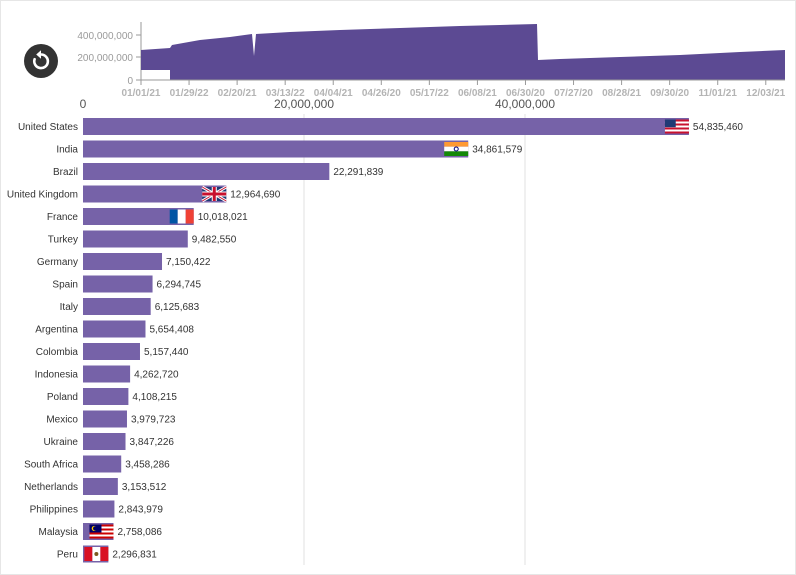 Image resolution: width=796 pixels, height=575 pixels. What do you see at coordinates (56, 330) in the screenshot?
I see `category-label: Argentina` at bounding box center [56, 330].